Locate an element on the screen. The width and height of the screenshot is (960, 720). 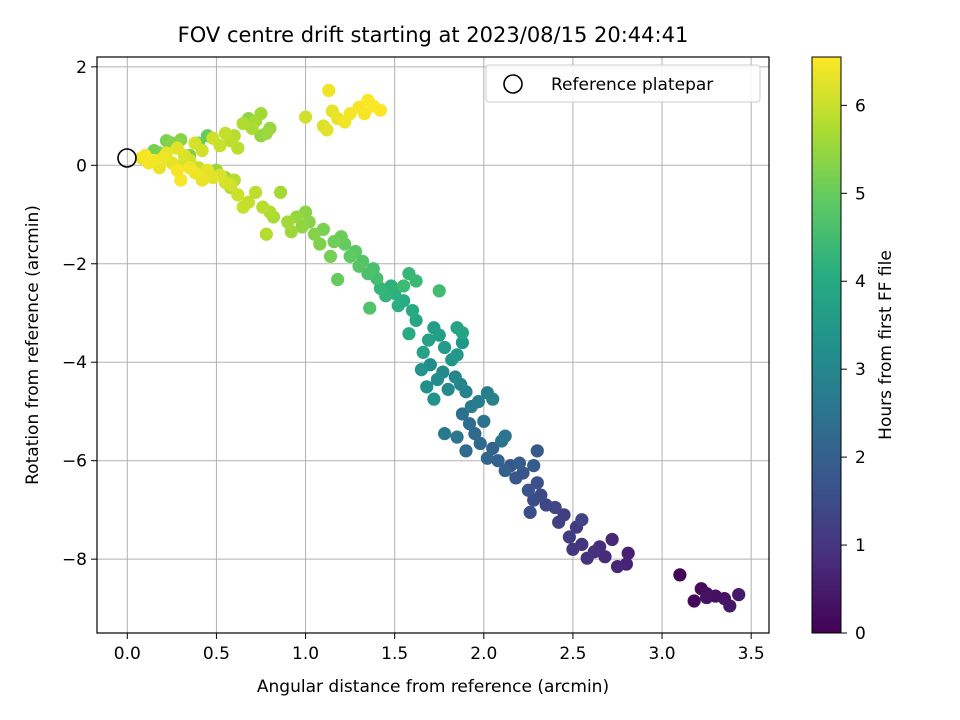
colorbar-tick-label: 6 is located at coordinates (860, 106).